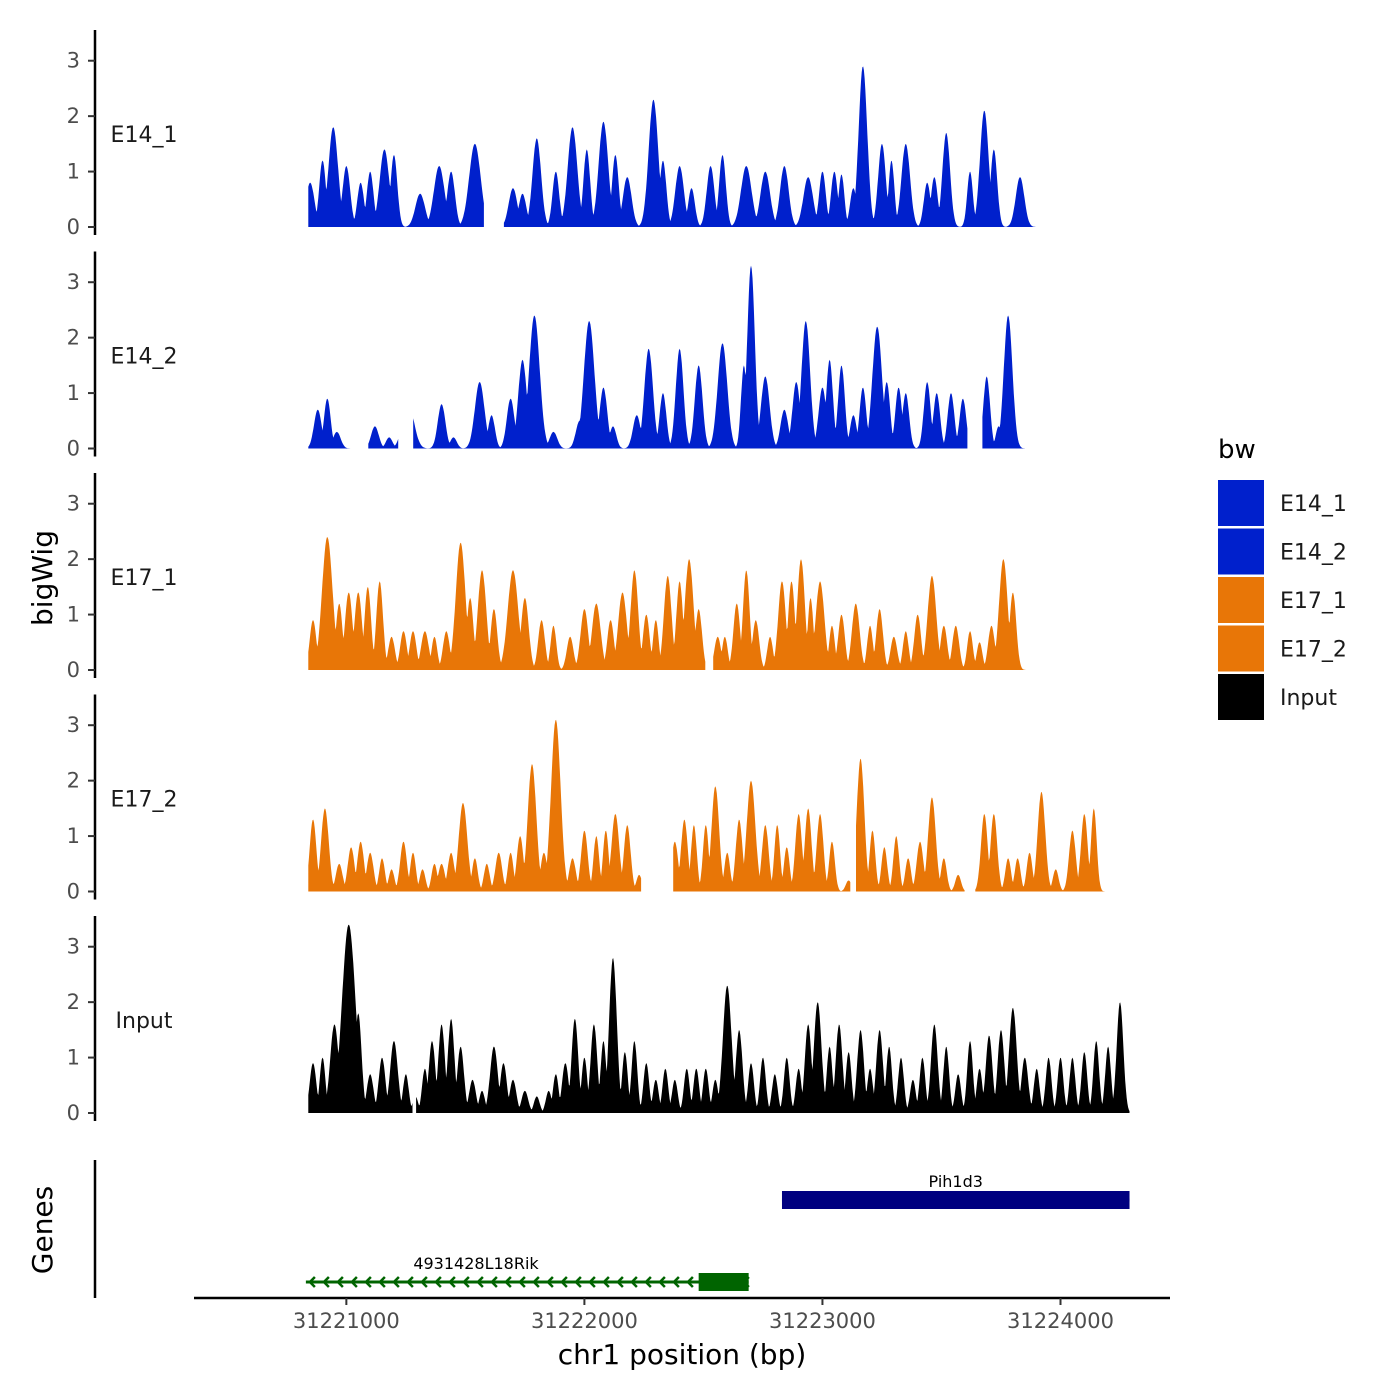 This screenshot has height=1400, width=1400. Describe the element at coordinates (682, 1314) in the screenshot. I see `x-axis: 31221000 31222000 31223000 31224000` at that location.